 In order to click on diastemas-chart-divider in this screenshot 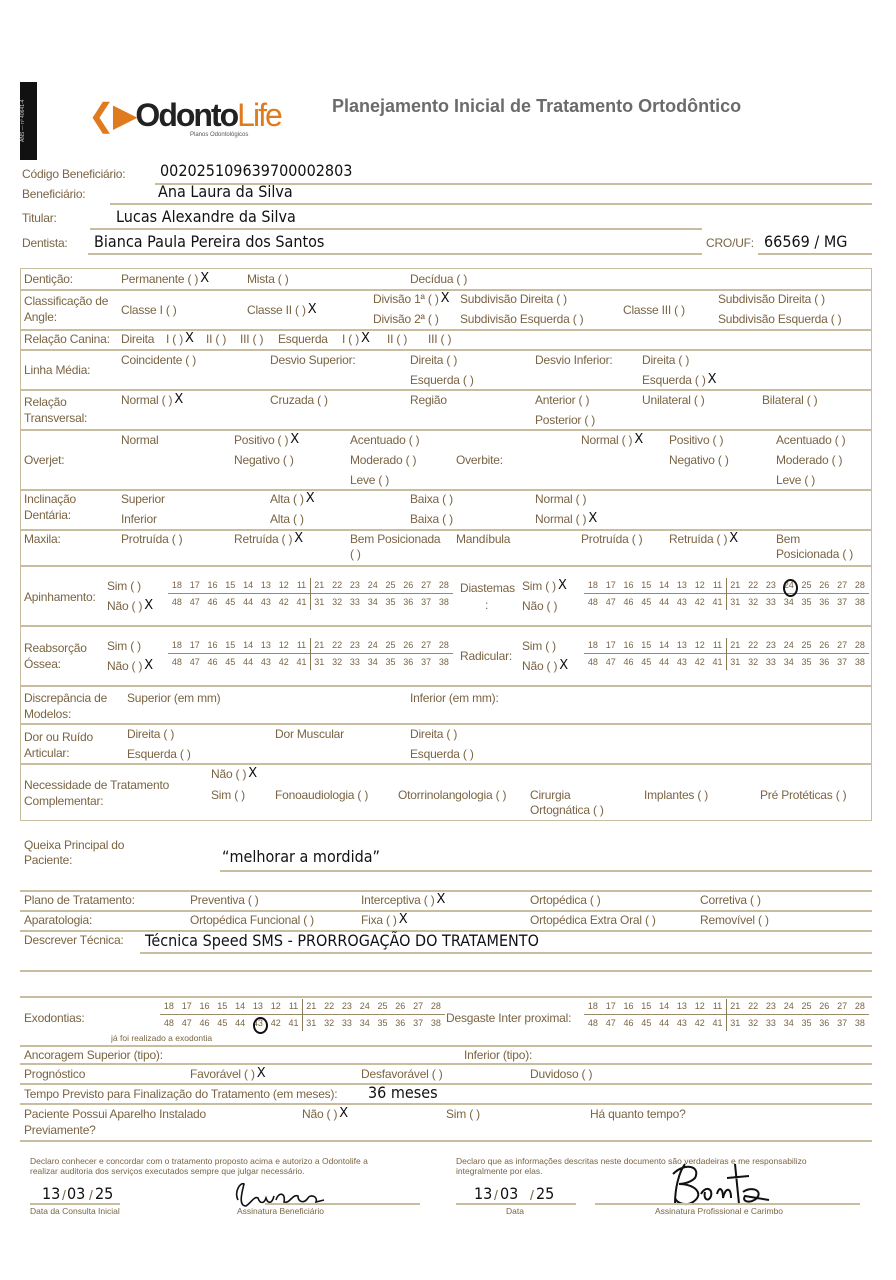, I will do `click(726, 594)`.